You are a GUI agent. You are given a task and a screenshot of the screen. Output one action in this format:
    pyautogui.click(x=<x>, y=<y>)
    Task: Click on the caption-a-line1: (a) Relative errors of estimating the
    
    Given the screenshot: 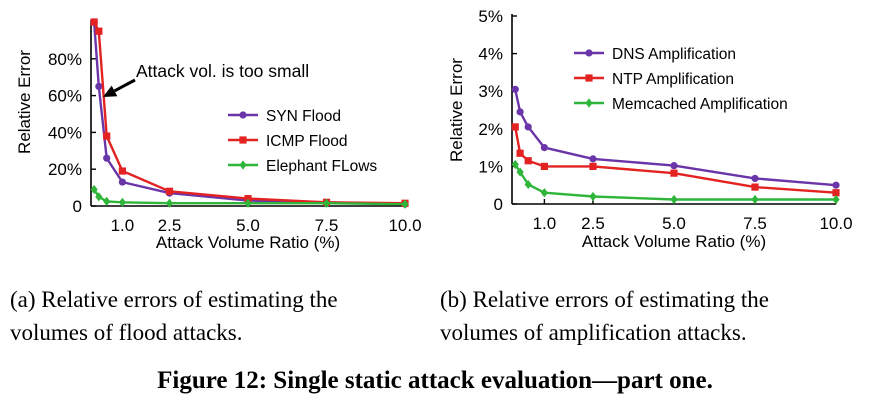 What is the action you would take?
    pyautogui.click(x=174, y=299)
    